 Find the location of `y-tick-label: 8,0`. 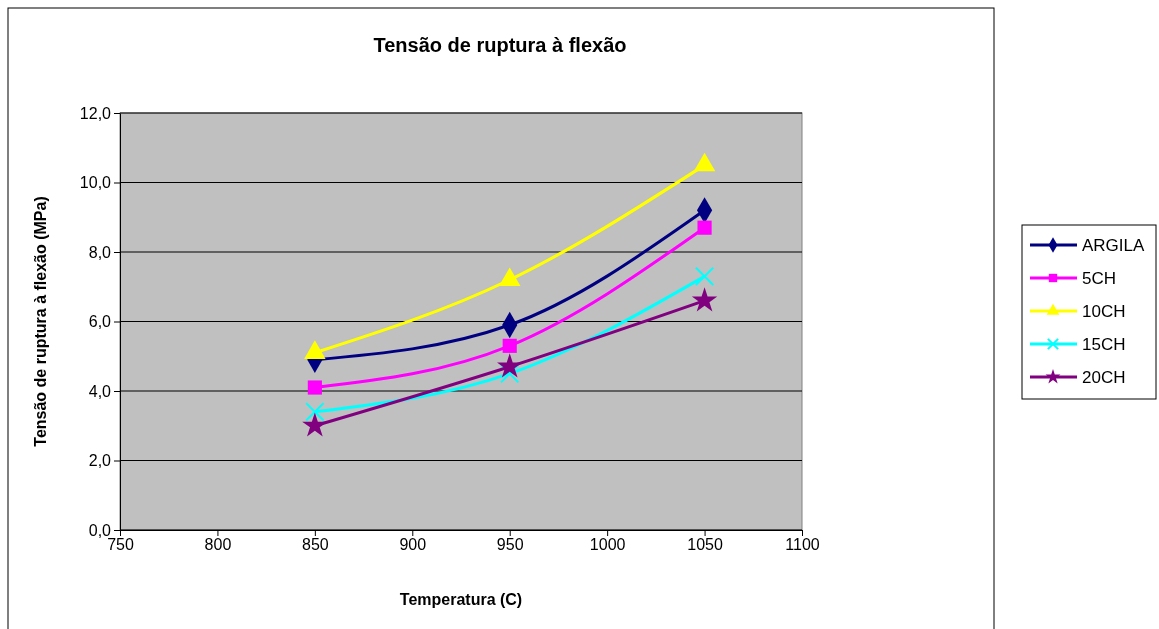

y-tick-label: 8,0 is located at coordinates (100, 252).